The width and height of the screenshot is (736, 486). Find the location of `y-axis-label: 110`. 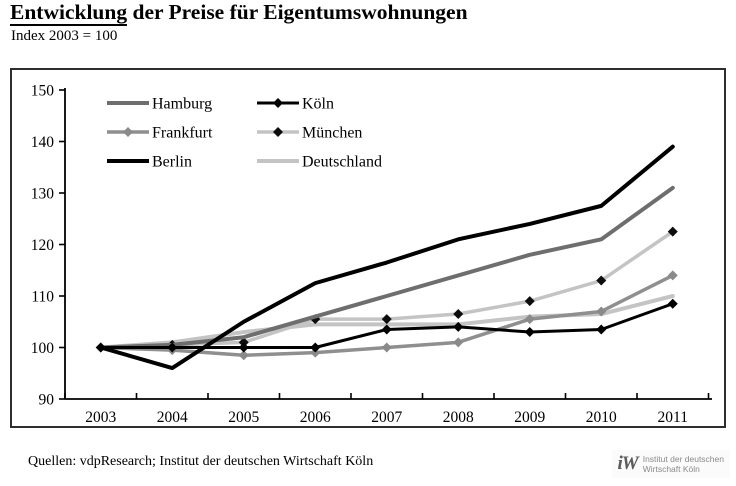

y-axis-label: 110 is located at coordinates (42, 297).